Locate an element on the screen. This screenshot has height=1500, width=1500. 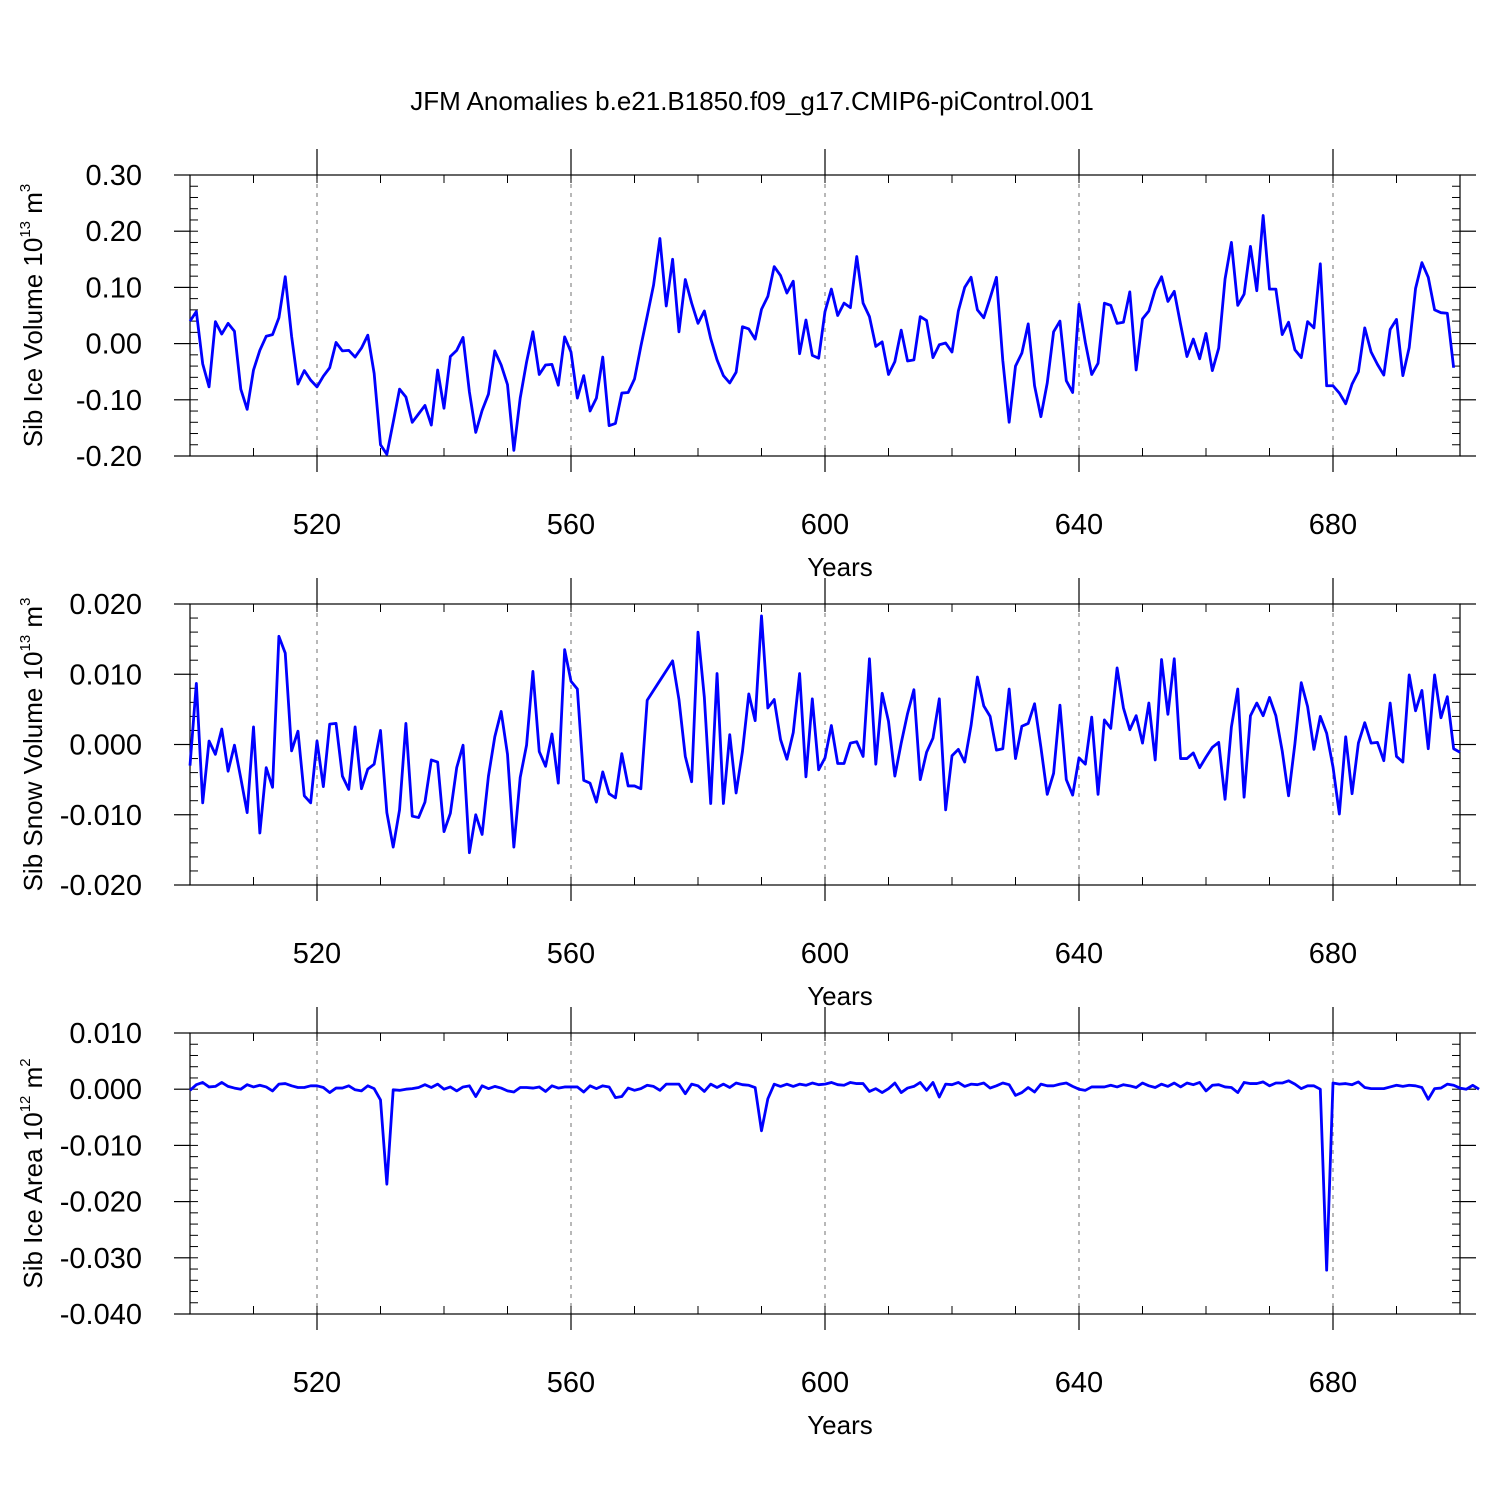
ylabel-ice-volume: Sib Ice Volume 1013 m3 is located at coordinates (32, 316).